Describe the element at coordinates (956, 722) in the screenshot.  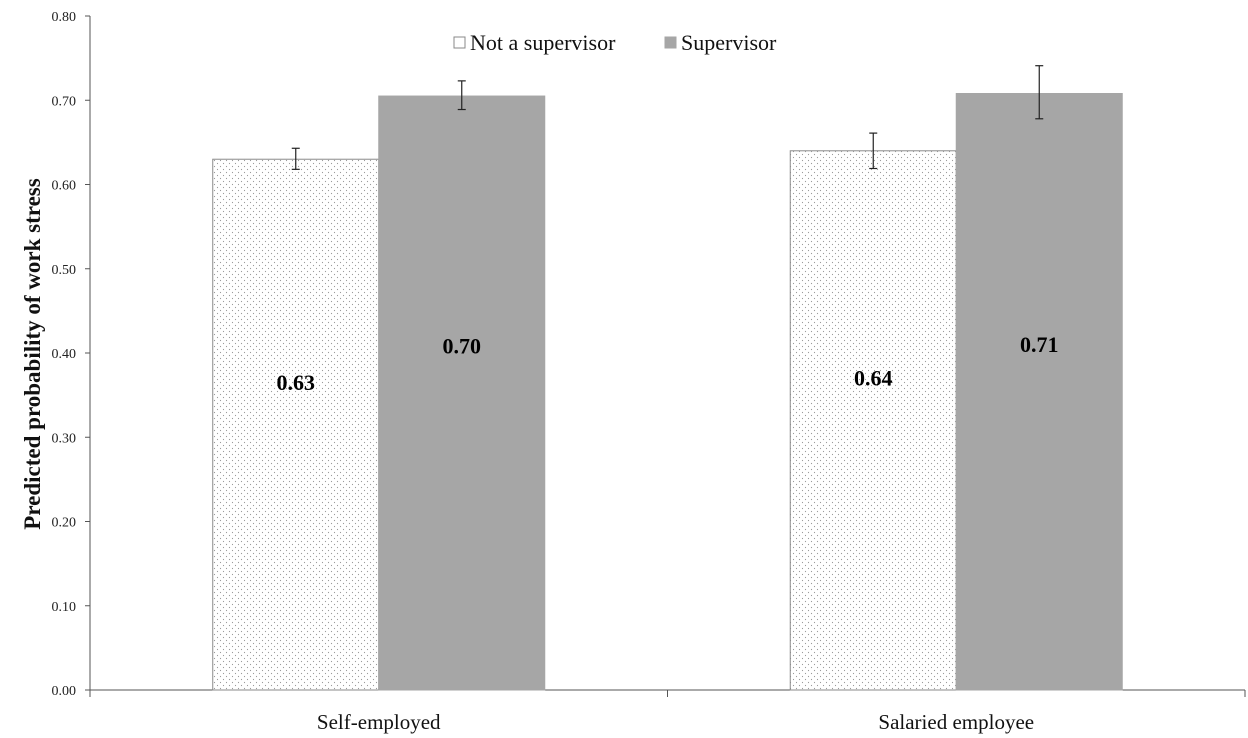
I see `x-tick-label: Salaried employee` at that location.